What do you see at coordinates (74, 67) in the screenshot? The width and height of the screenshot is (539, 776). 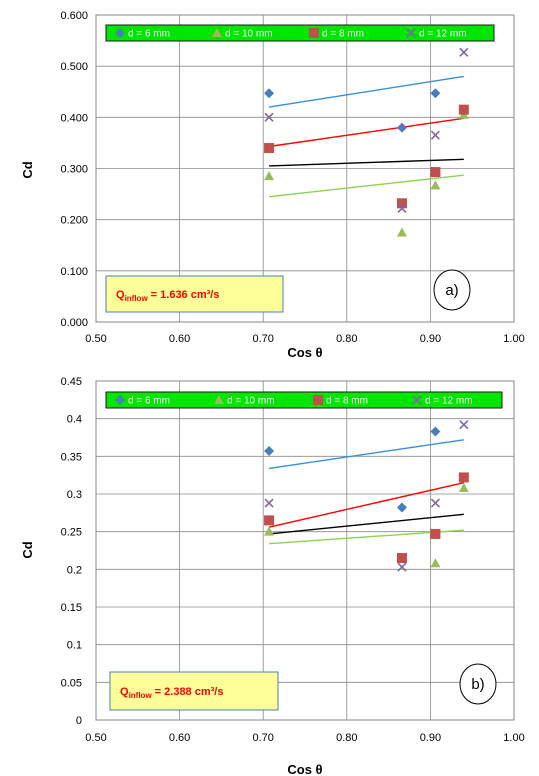 I see `y-tick-label: 0.500` at bounding box center [74, 67].